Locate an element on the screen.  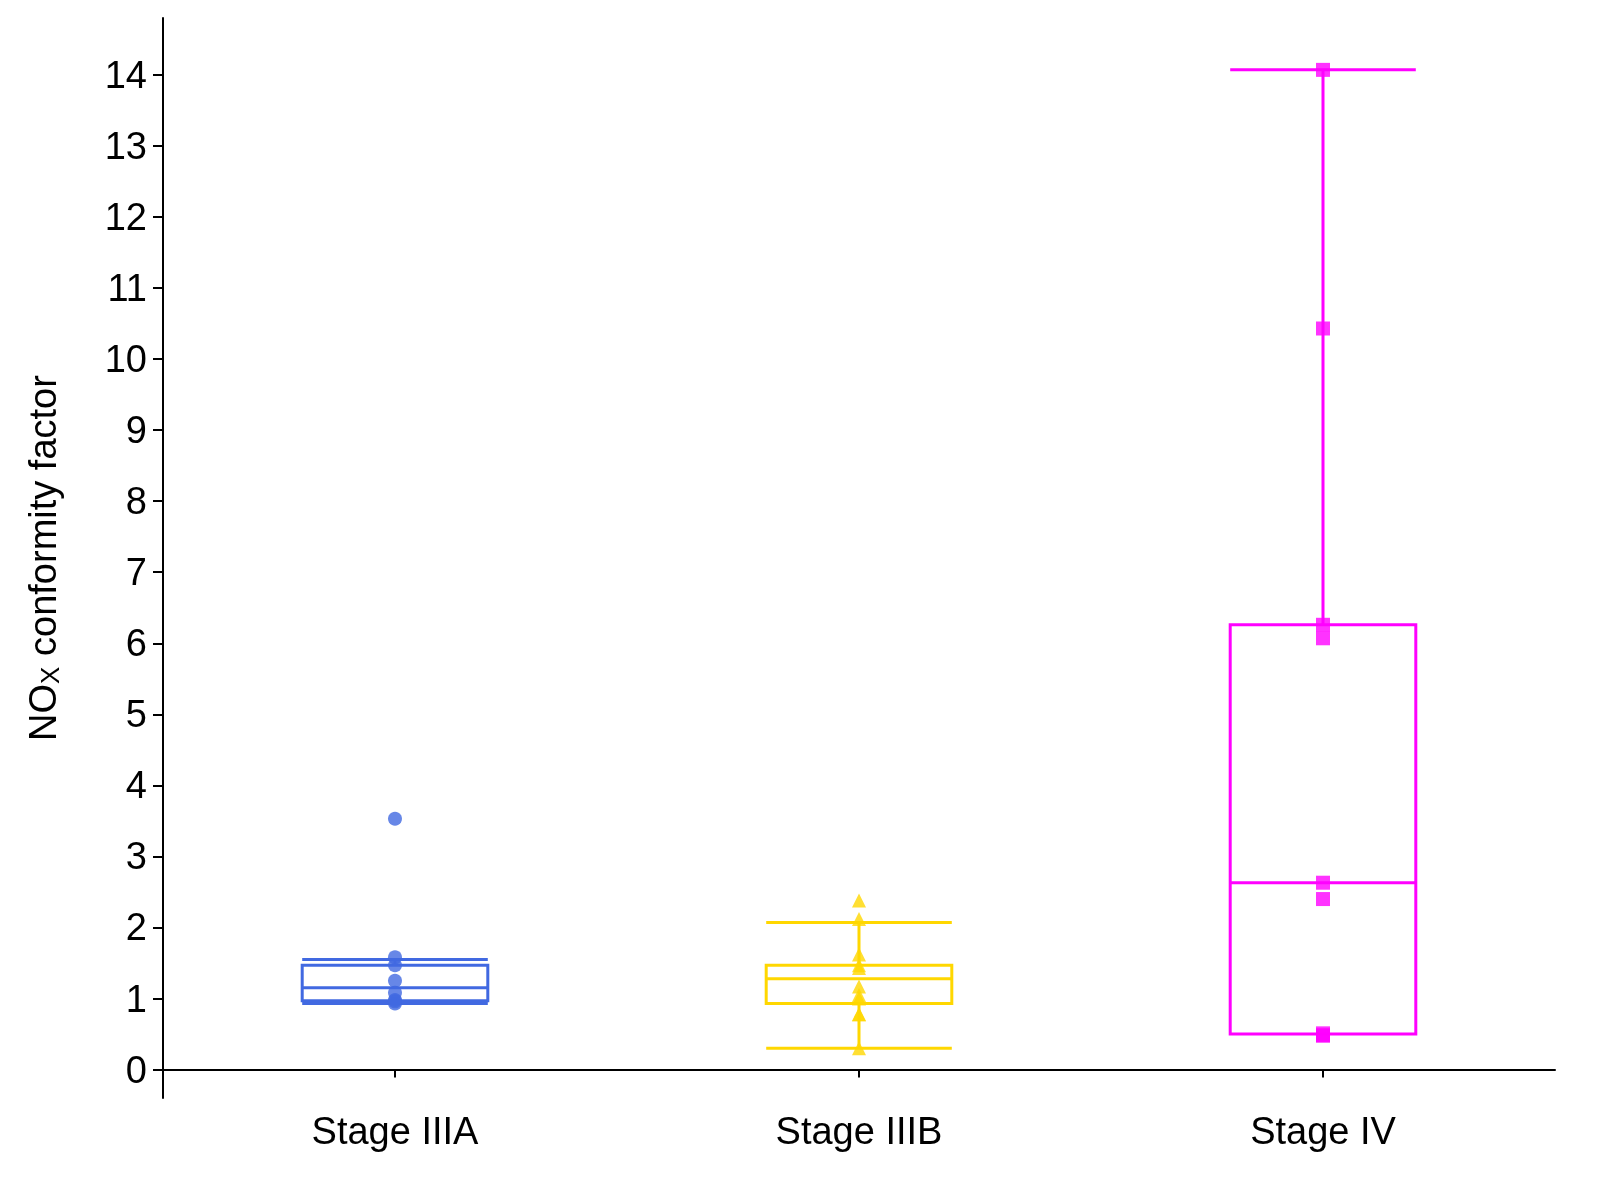
x-tick-label: Stage IV is located at coordinates (1323, 1131).